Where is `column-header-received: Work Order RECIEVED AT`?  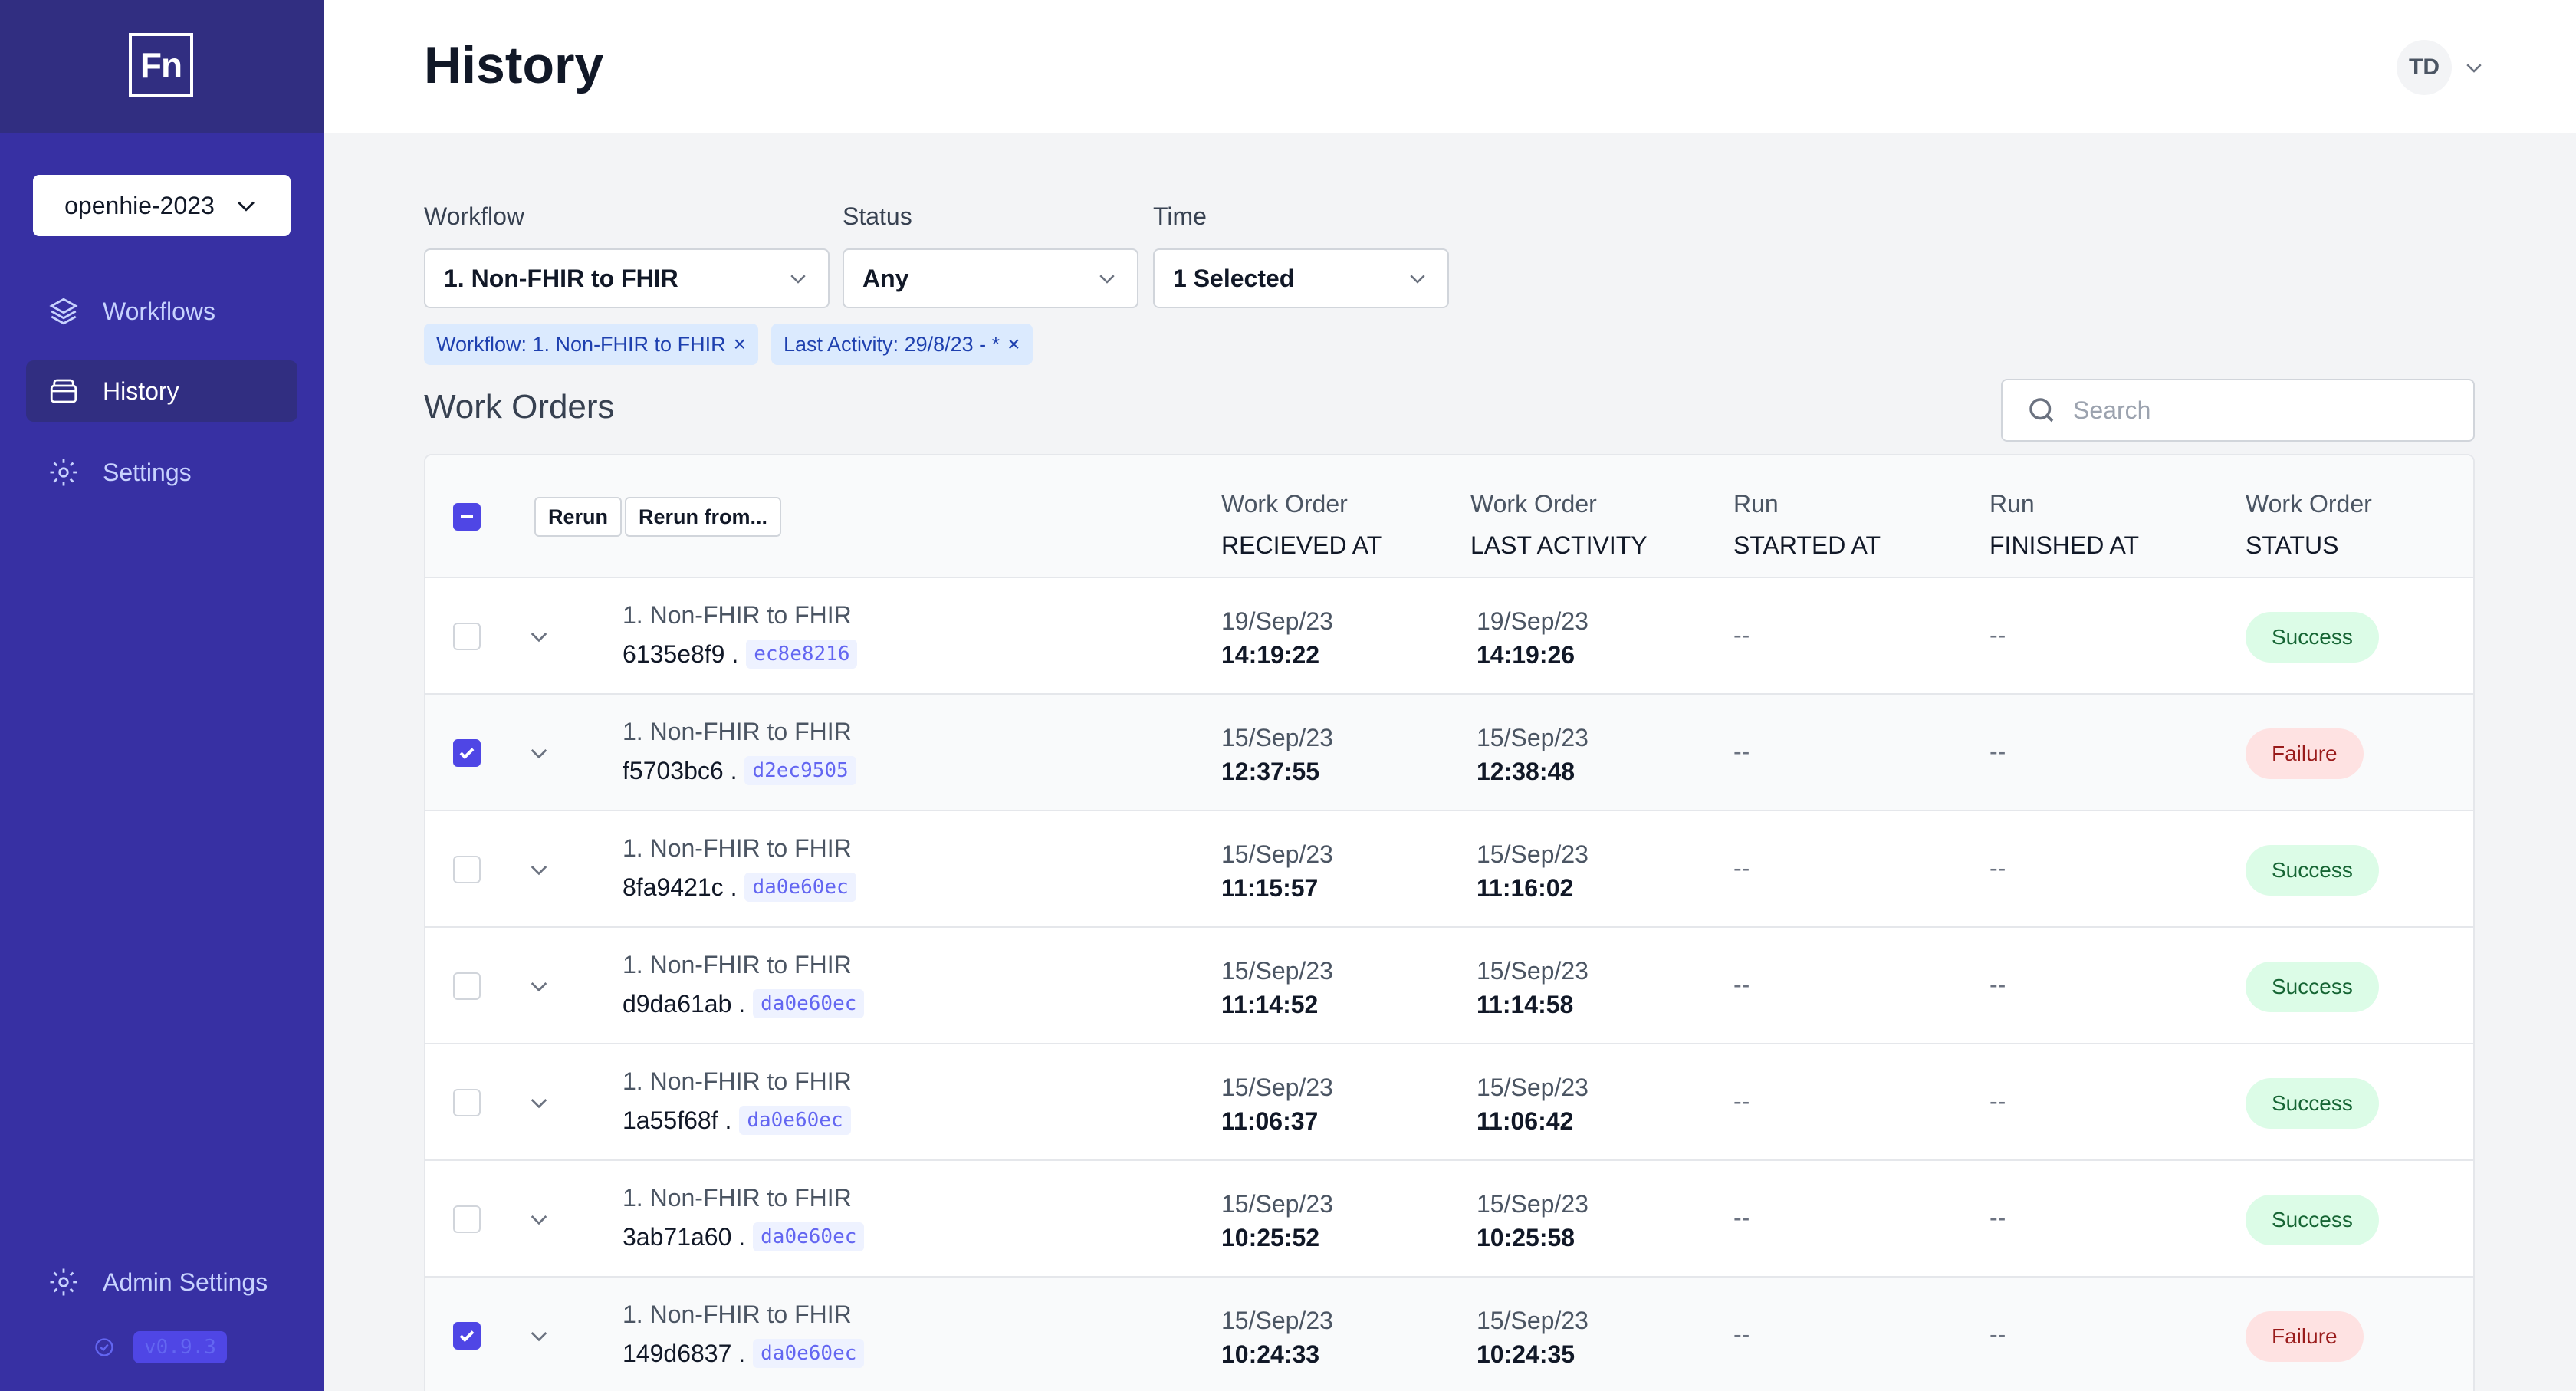
column-header-received: Work Order RECIEVED AT is located at coordinates (1302, 524).